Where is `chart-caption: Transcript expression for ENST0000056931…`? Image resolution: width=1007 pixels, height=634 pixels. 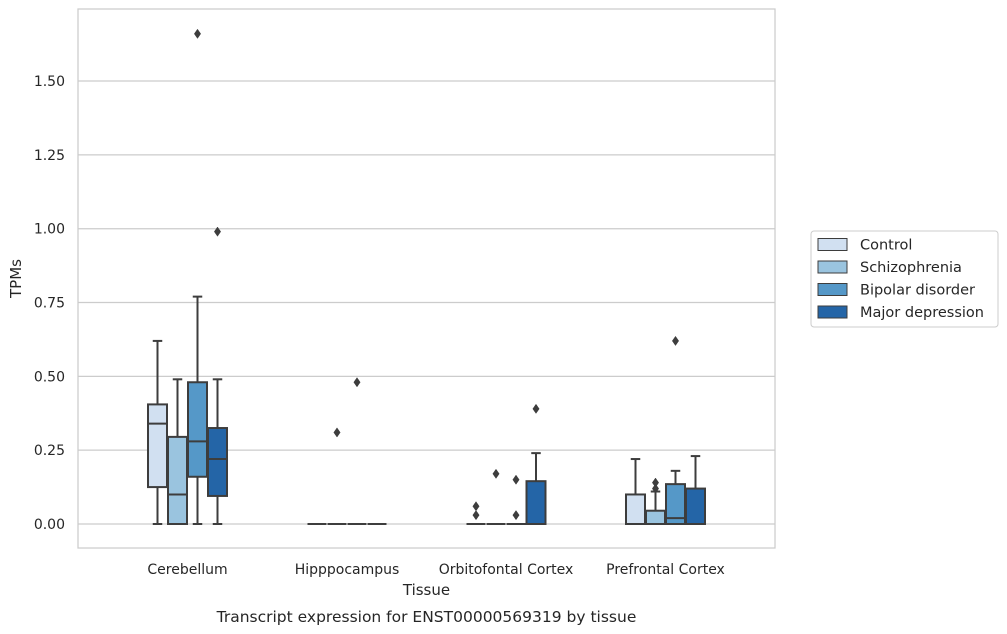 chart-caption: Transcript expression for ENST0000056931… is located at coordinates (426, 617).